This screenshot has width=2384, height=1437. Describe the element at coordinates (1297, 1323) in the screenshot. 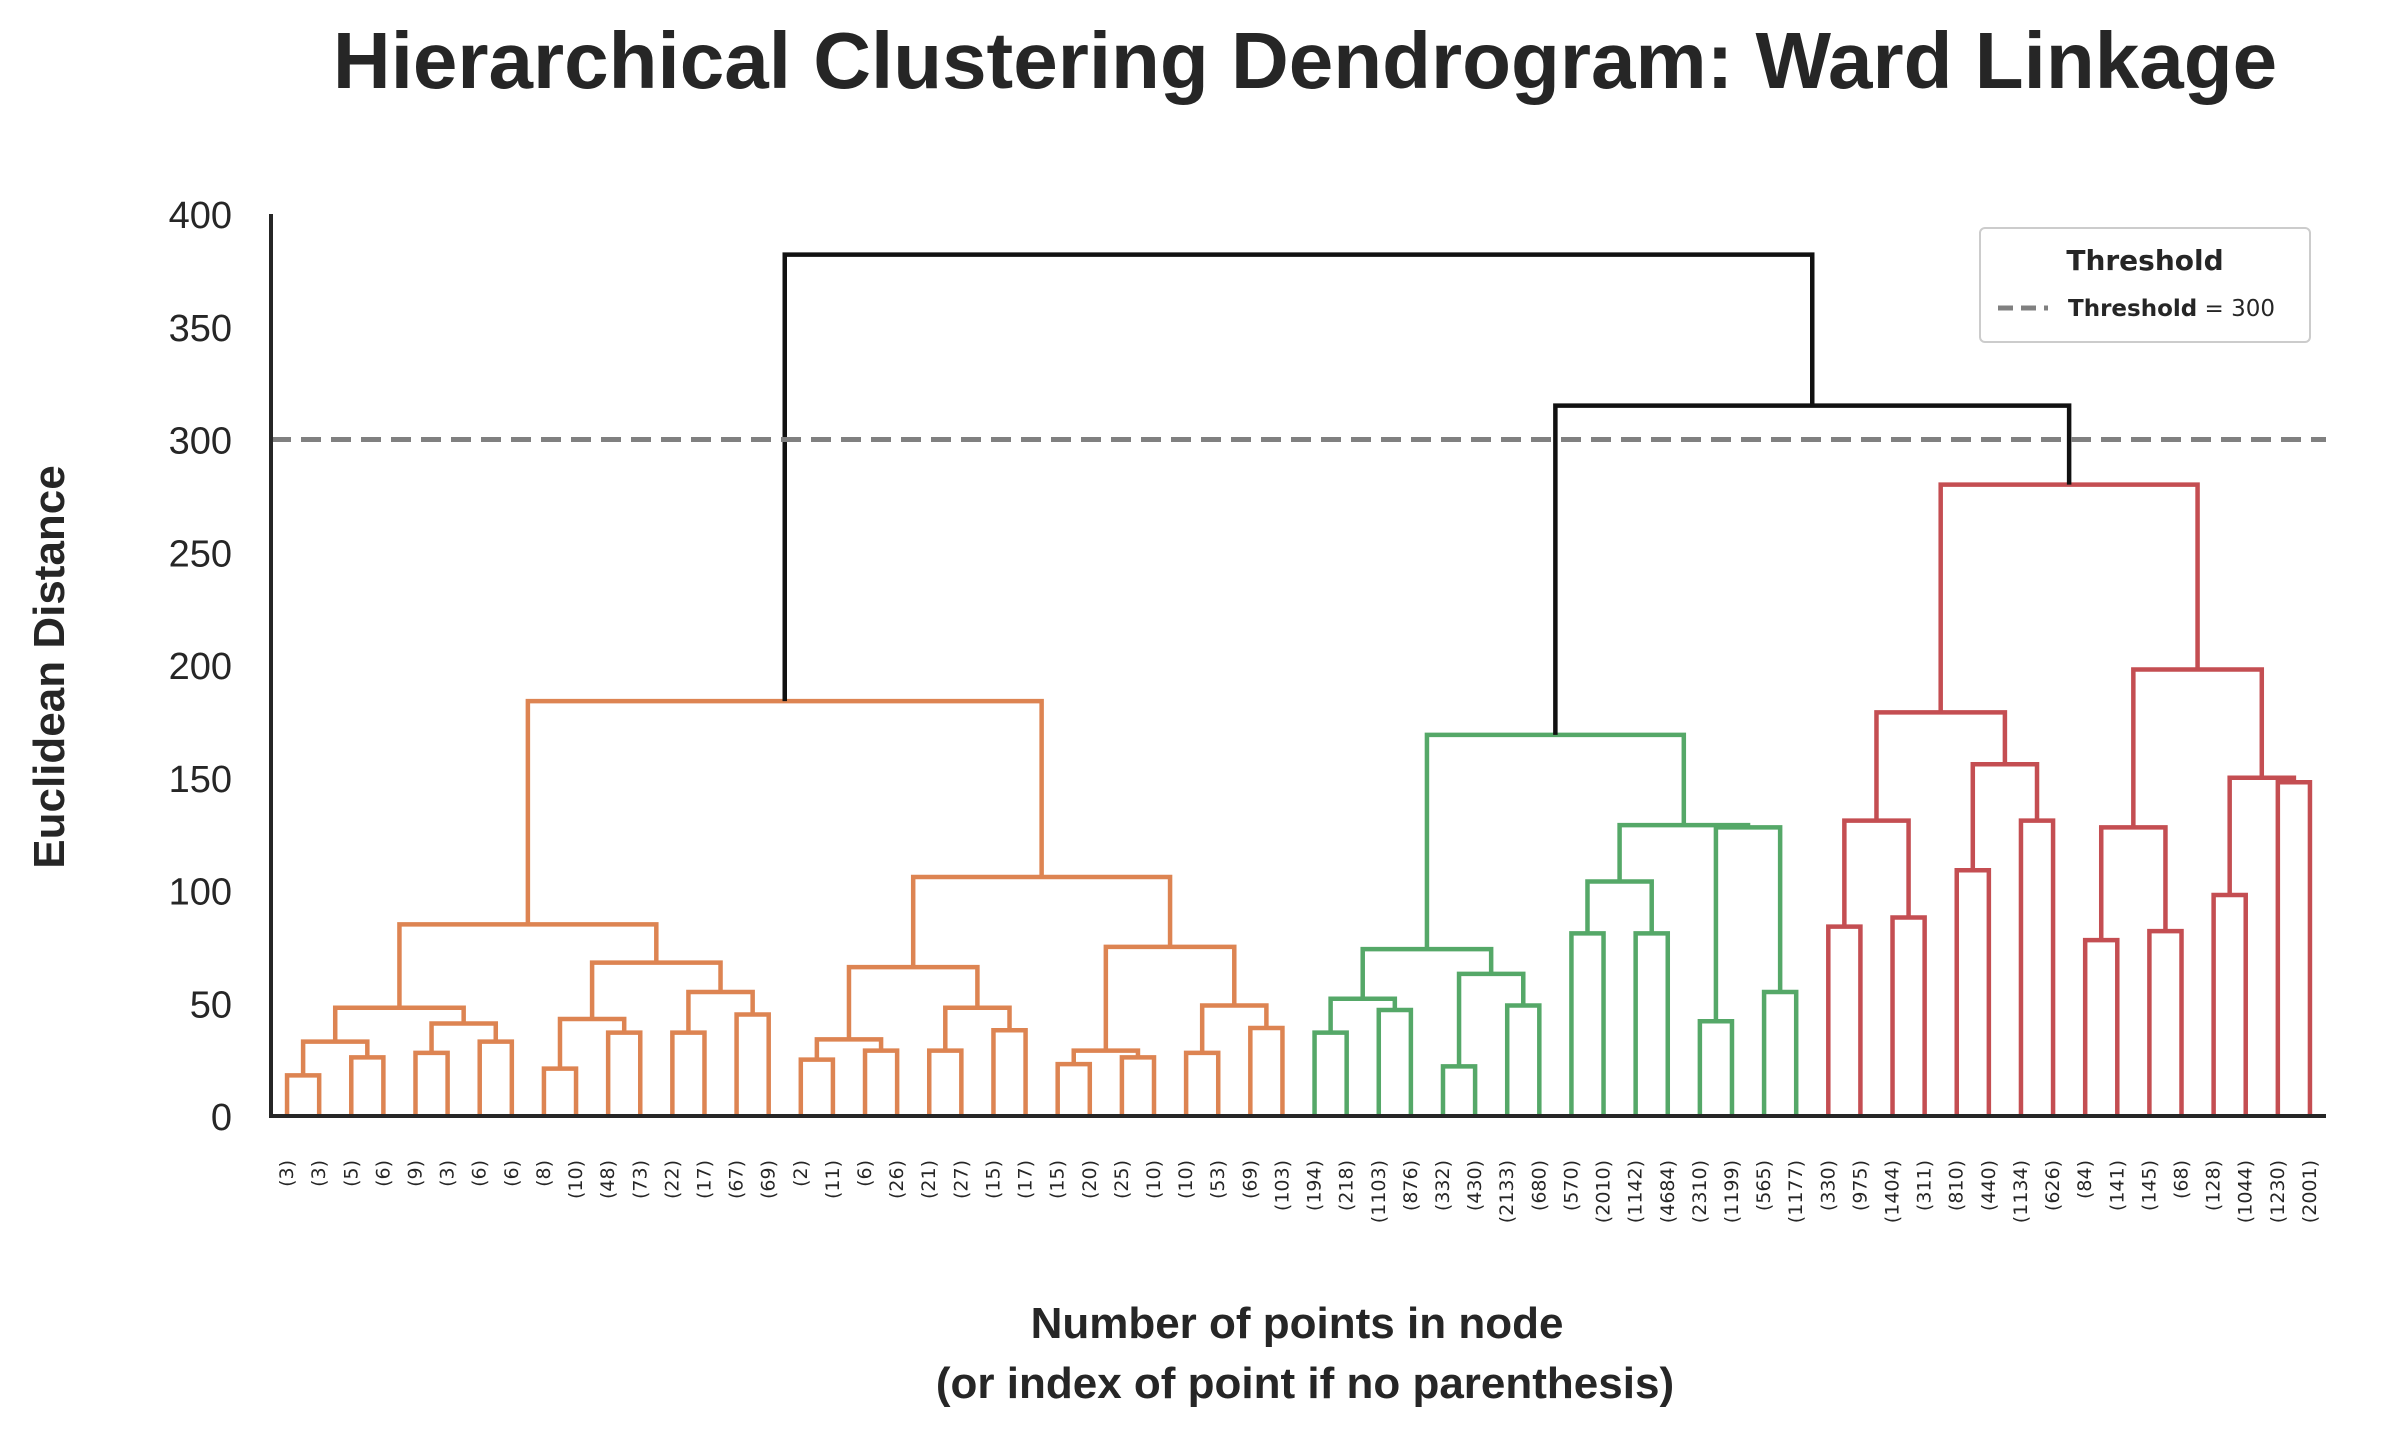

I see `x-axis-label-line1: Number of points in node` at that location.